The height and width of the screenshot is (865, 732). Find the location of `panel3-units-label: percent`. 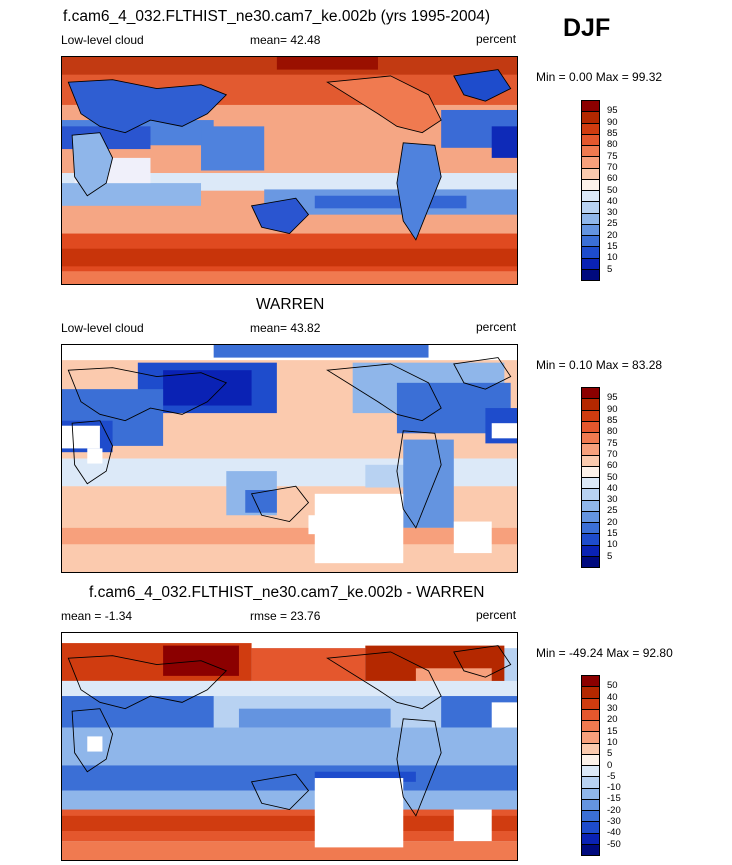

panel3-units-label: percent is located at coordinates (496, 615).